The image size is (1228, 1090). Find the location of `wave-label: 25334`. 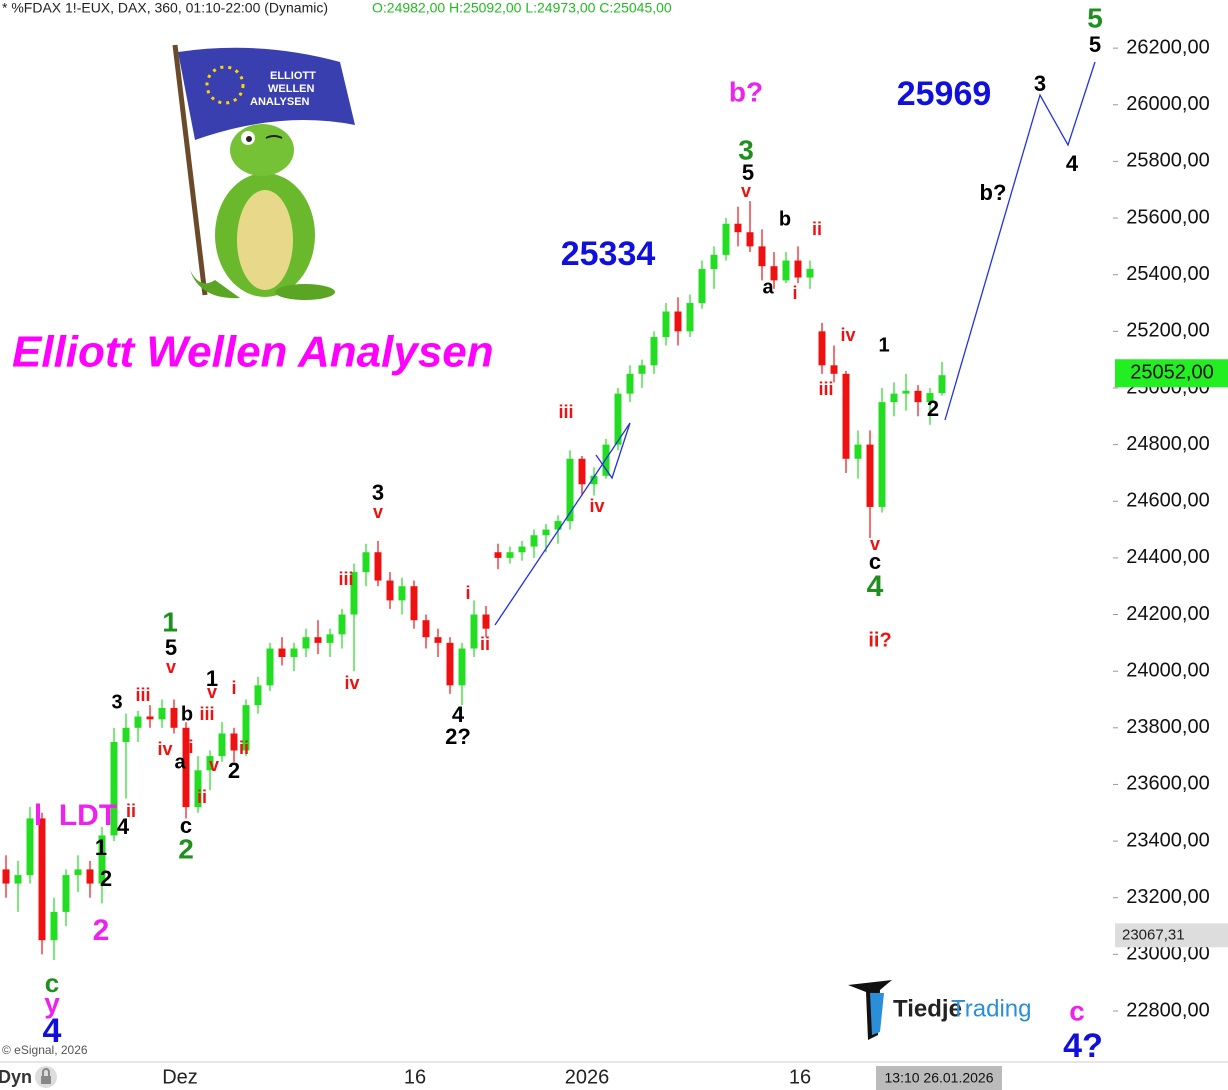

wave-label: 25334 is located at coordinates (608, 254).